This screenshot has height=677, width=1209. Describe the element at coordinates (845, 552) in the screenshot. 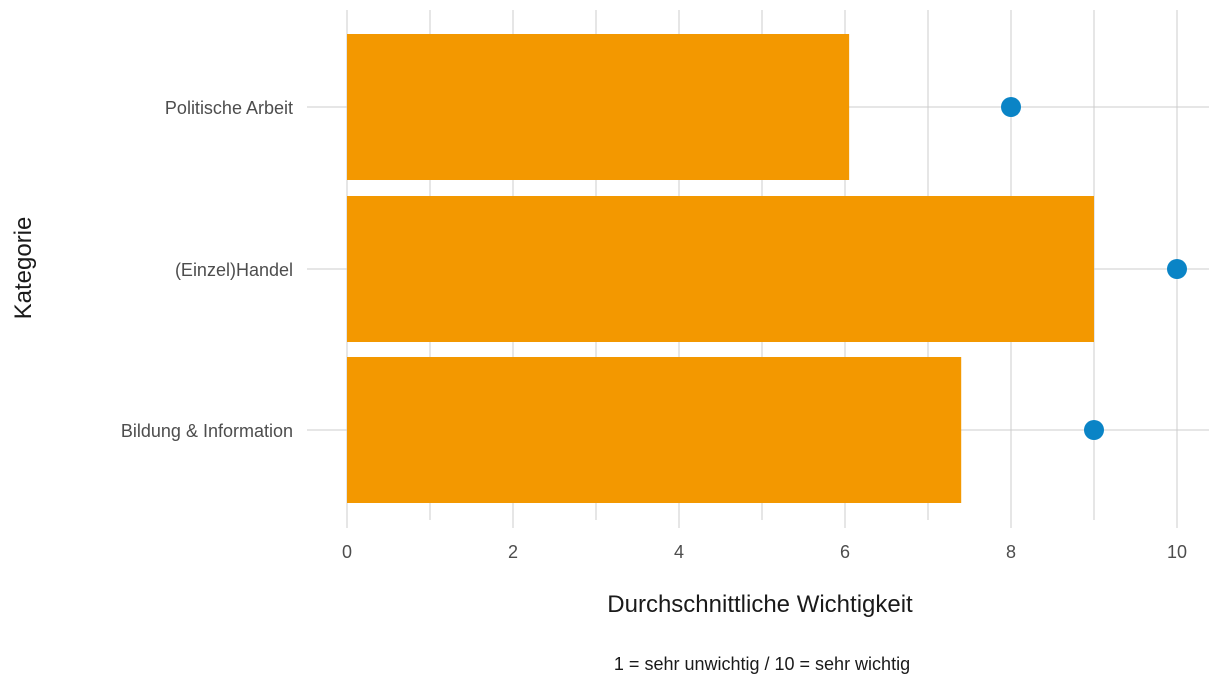

I see `x-tick-label-6: 6` at that location.